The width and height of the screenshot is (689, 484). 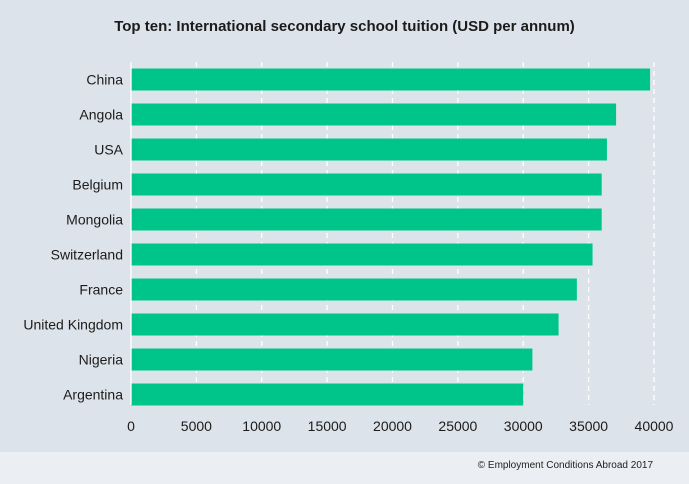 I want to click on category-label: Belgium, so click(x=97, y=185).